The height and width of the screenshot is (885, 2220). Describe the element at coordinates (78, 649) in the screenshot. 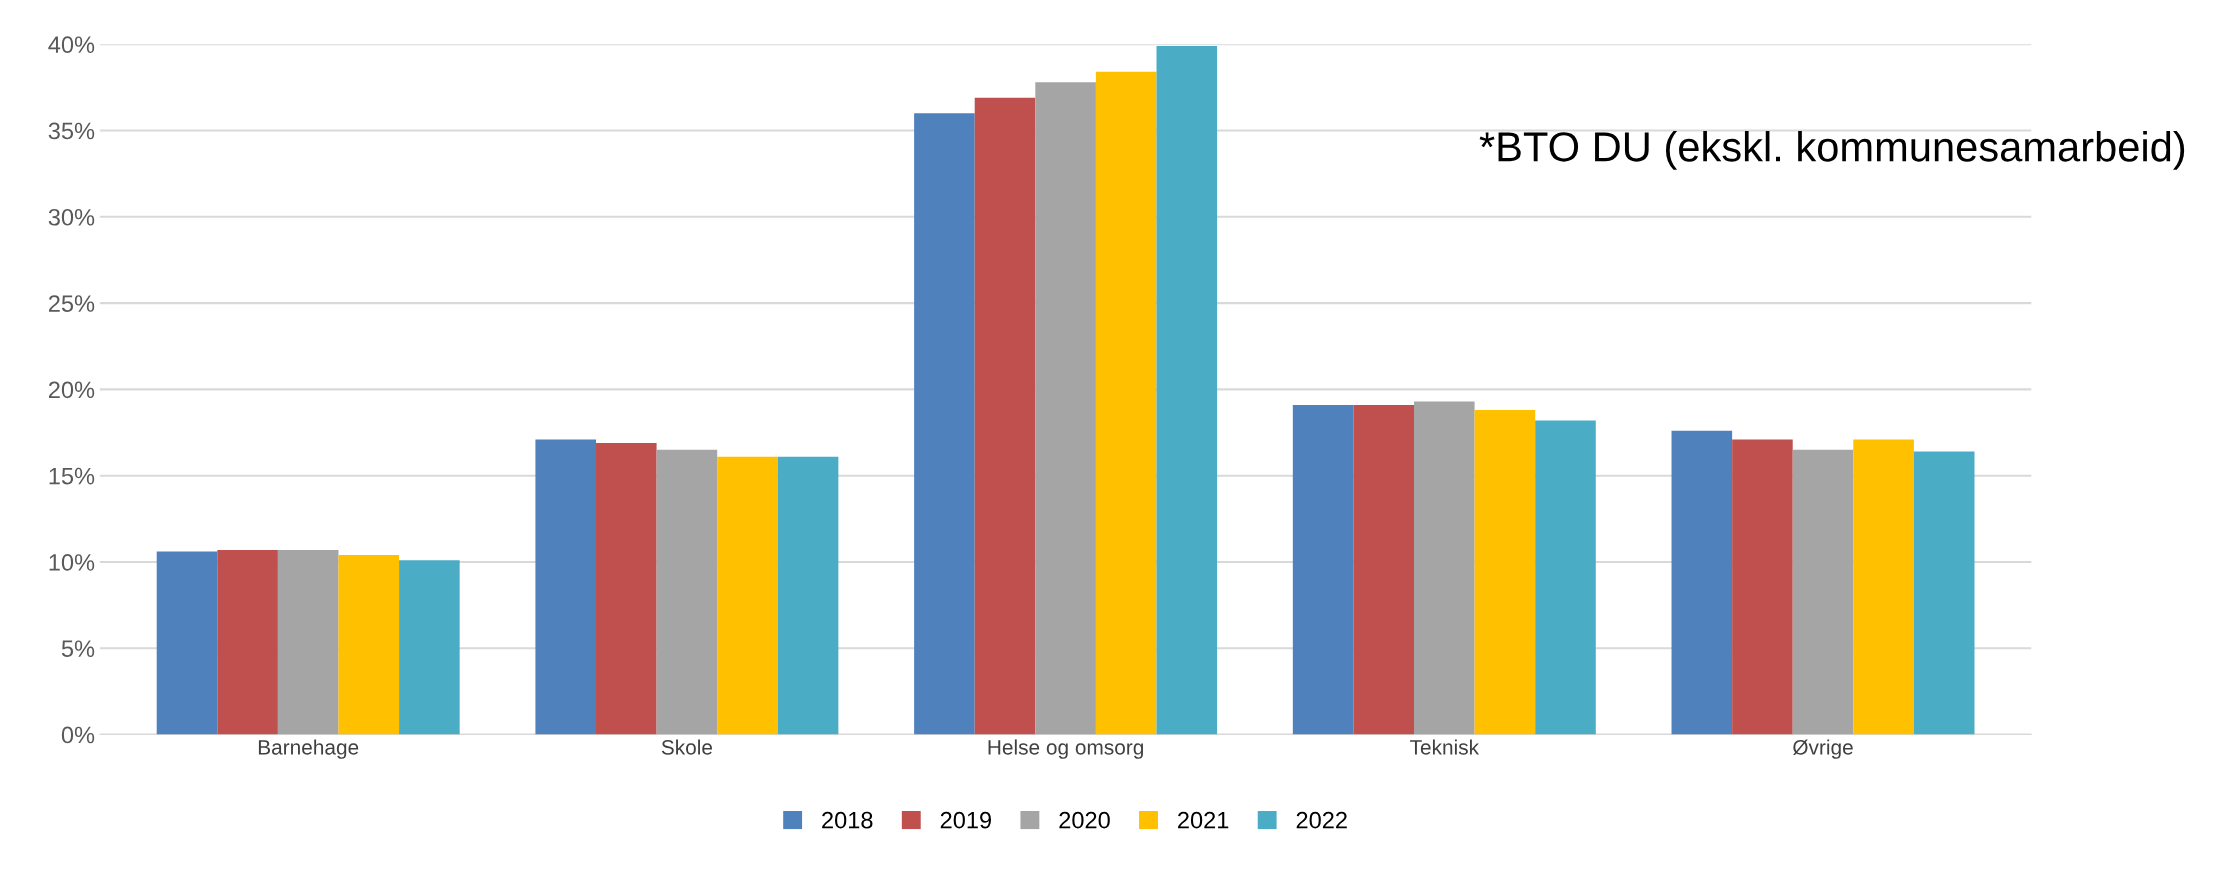

I see `y-tick-label: 5%` at that location.